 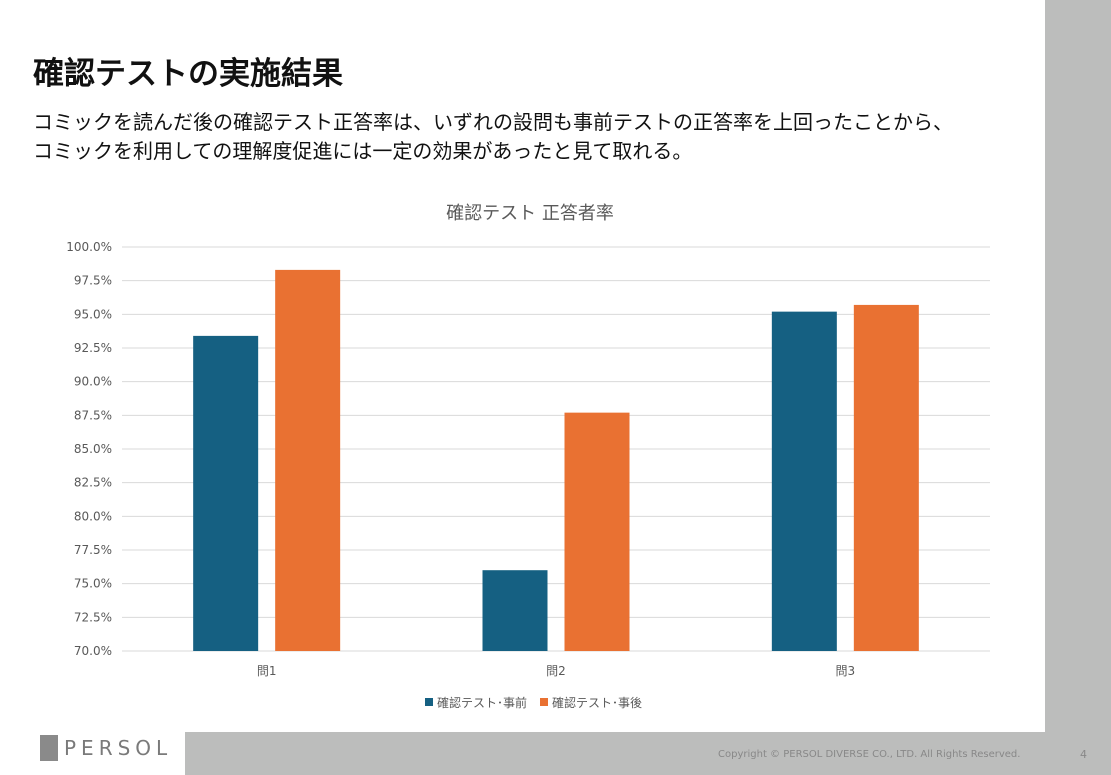 I want to click on page-number: 4, so click(x=1083, y=754).